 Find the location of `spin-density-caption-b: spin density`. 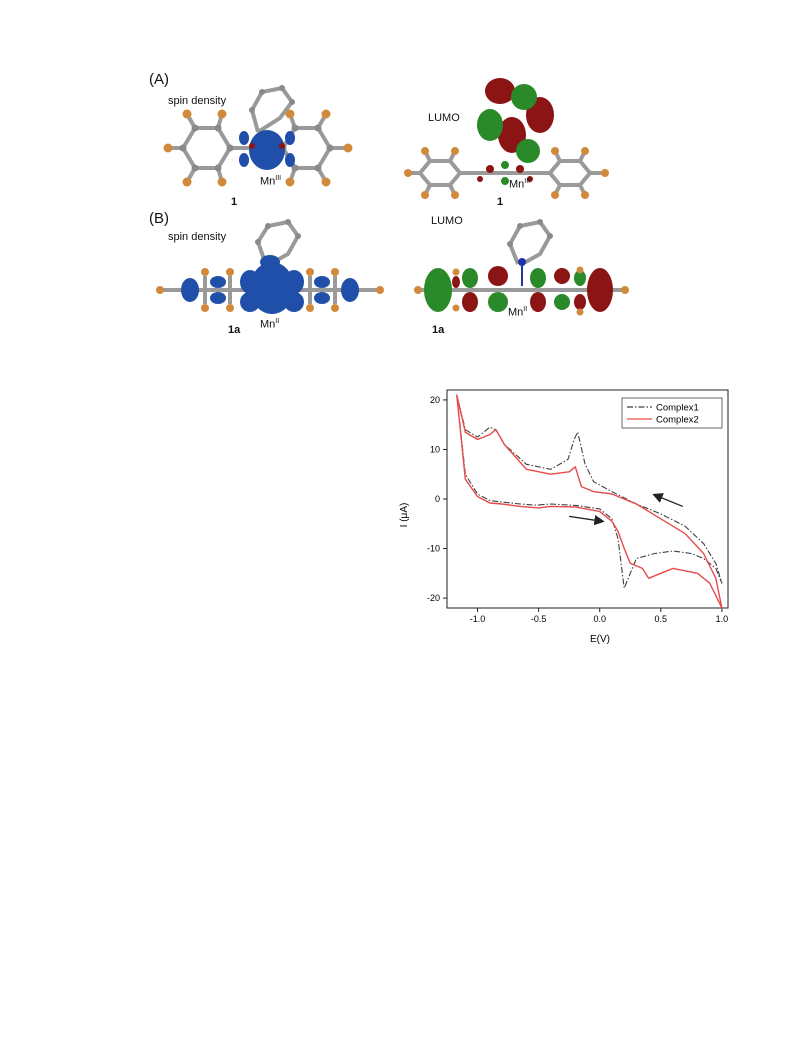

spin-density-caption-b: spin density is located at coordinates (197, 237).